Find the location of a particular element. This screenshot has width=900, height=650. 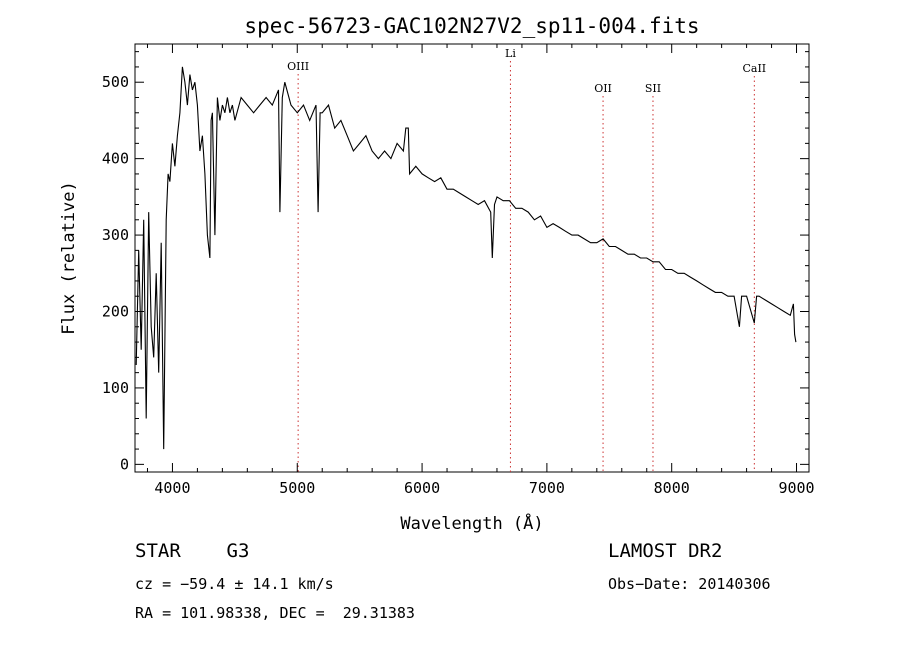

survey-label: LAMOST DR2 is located at coordinates (665, 551).